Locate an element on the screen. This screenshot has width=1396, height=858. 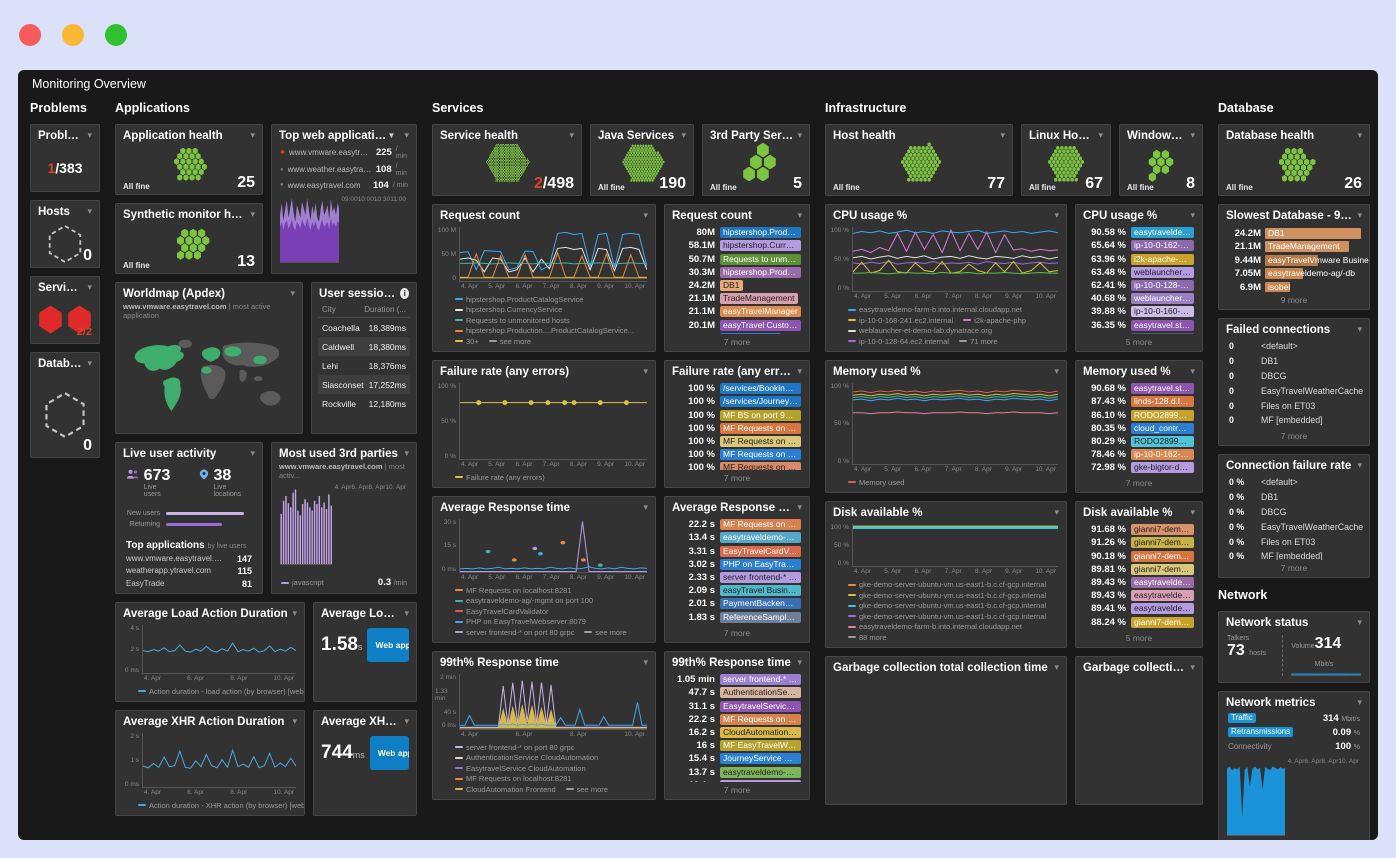
tile-3rd-party-services: 3rd Party Services ▾ All fine 5 is located at coordinates (756, 160).